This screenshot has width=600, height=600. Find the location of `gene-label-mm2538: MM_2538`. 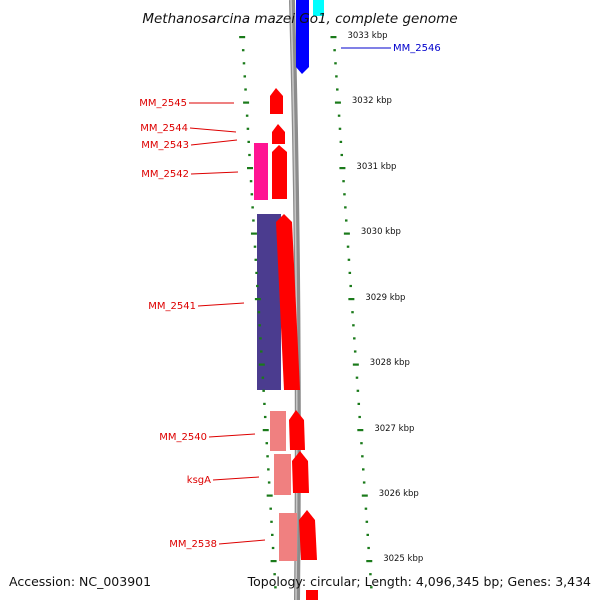

gene-label-mm2538: MM_2538 is located at coordinates (193, 544).